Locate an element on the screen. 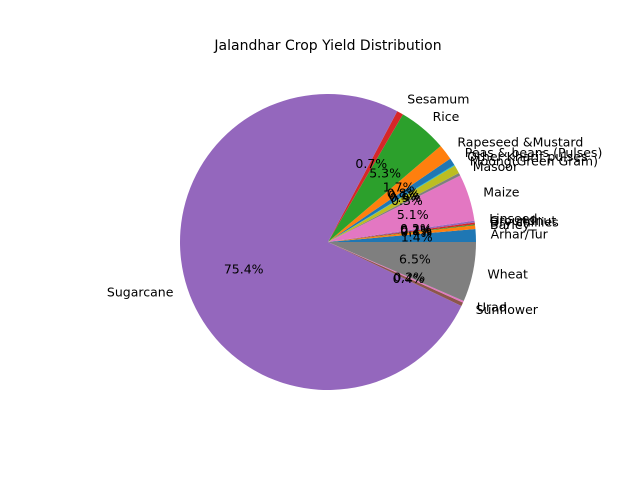 The image size is (640, 484). slice-label: Wheat is located at coordinates (507, 274).